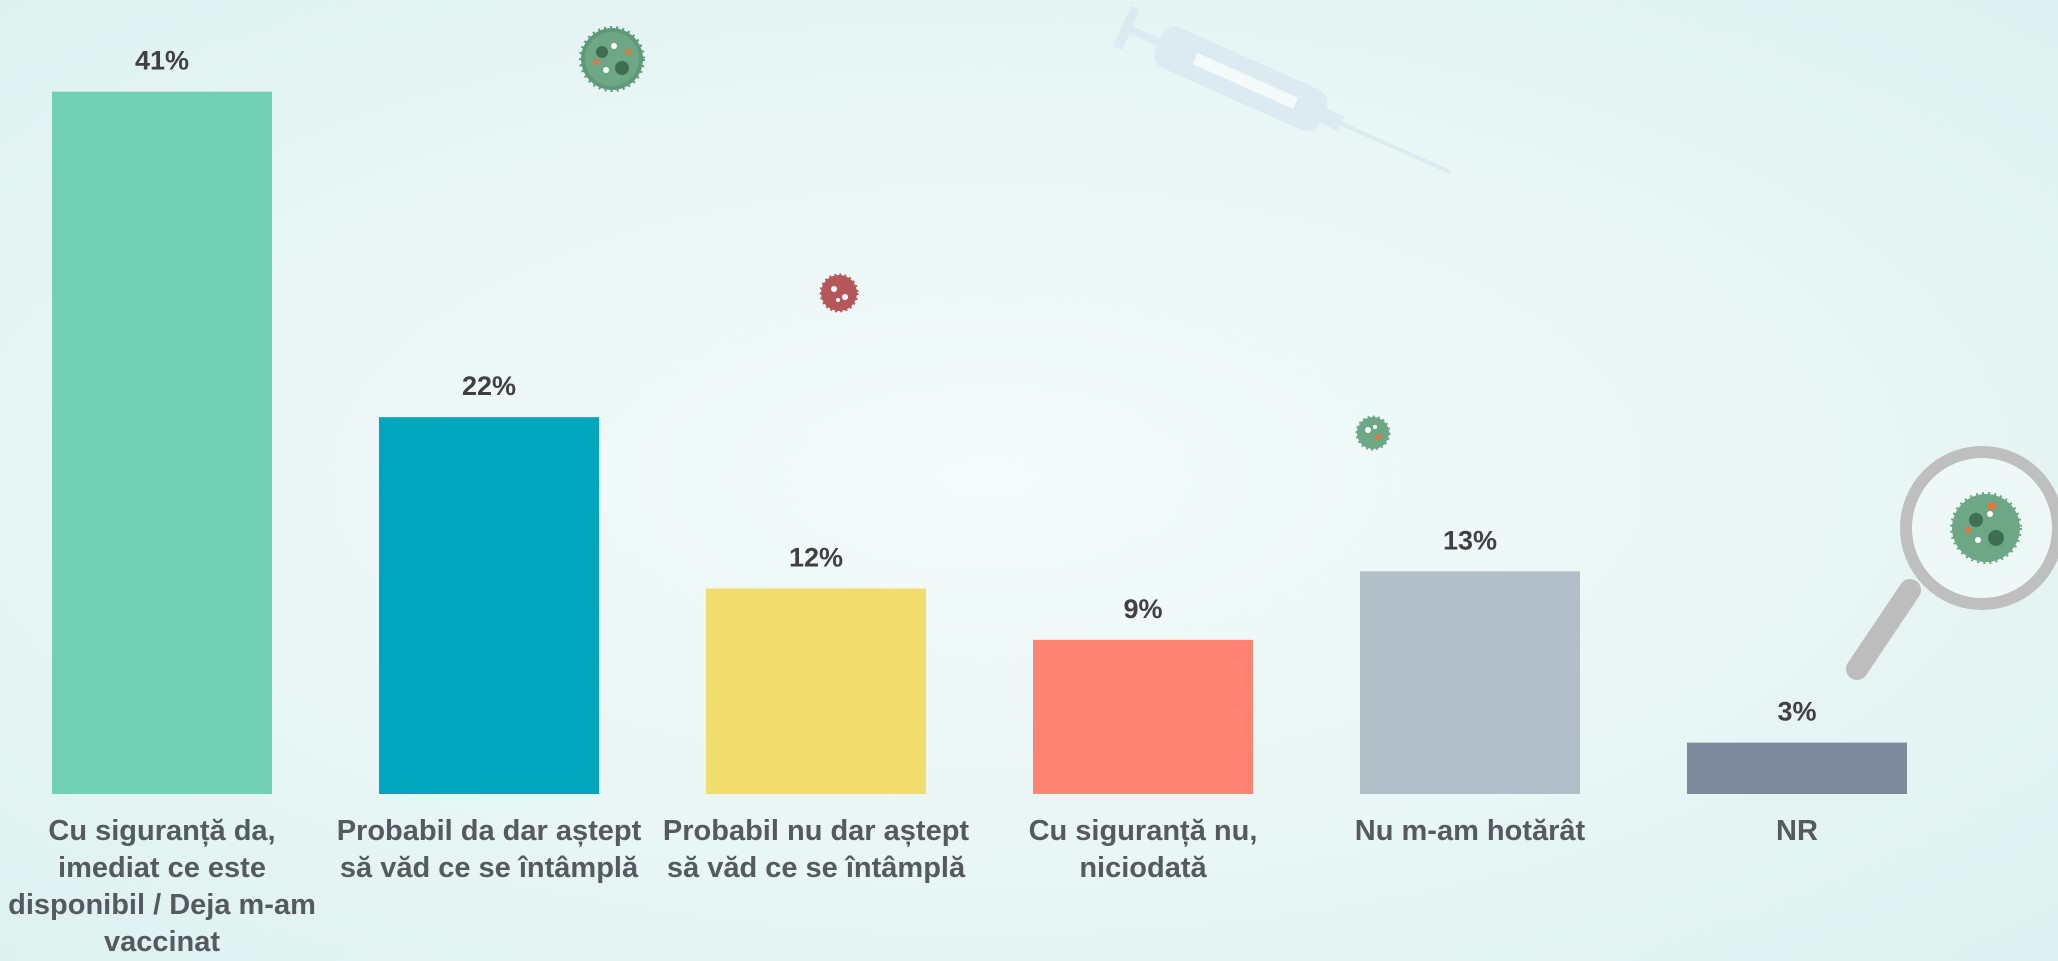 This screenshot has height=961, width=2058. I want to click on magnifier-decoration, so click(1952, 563).